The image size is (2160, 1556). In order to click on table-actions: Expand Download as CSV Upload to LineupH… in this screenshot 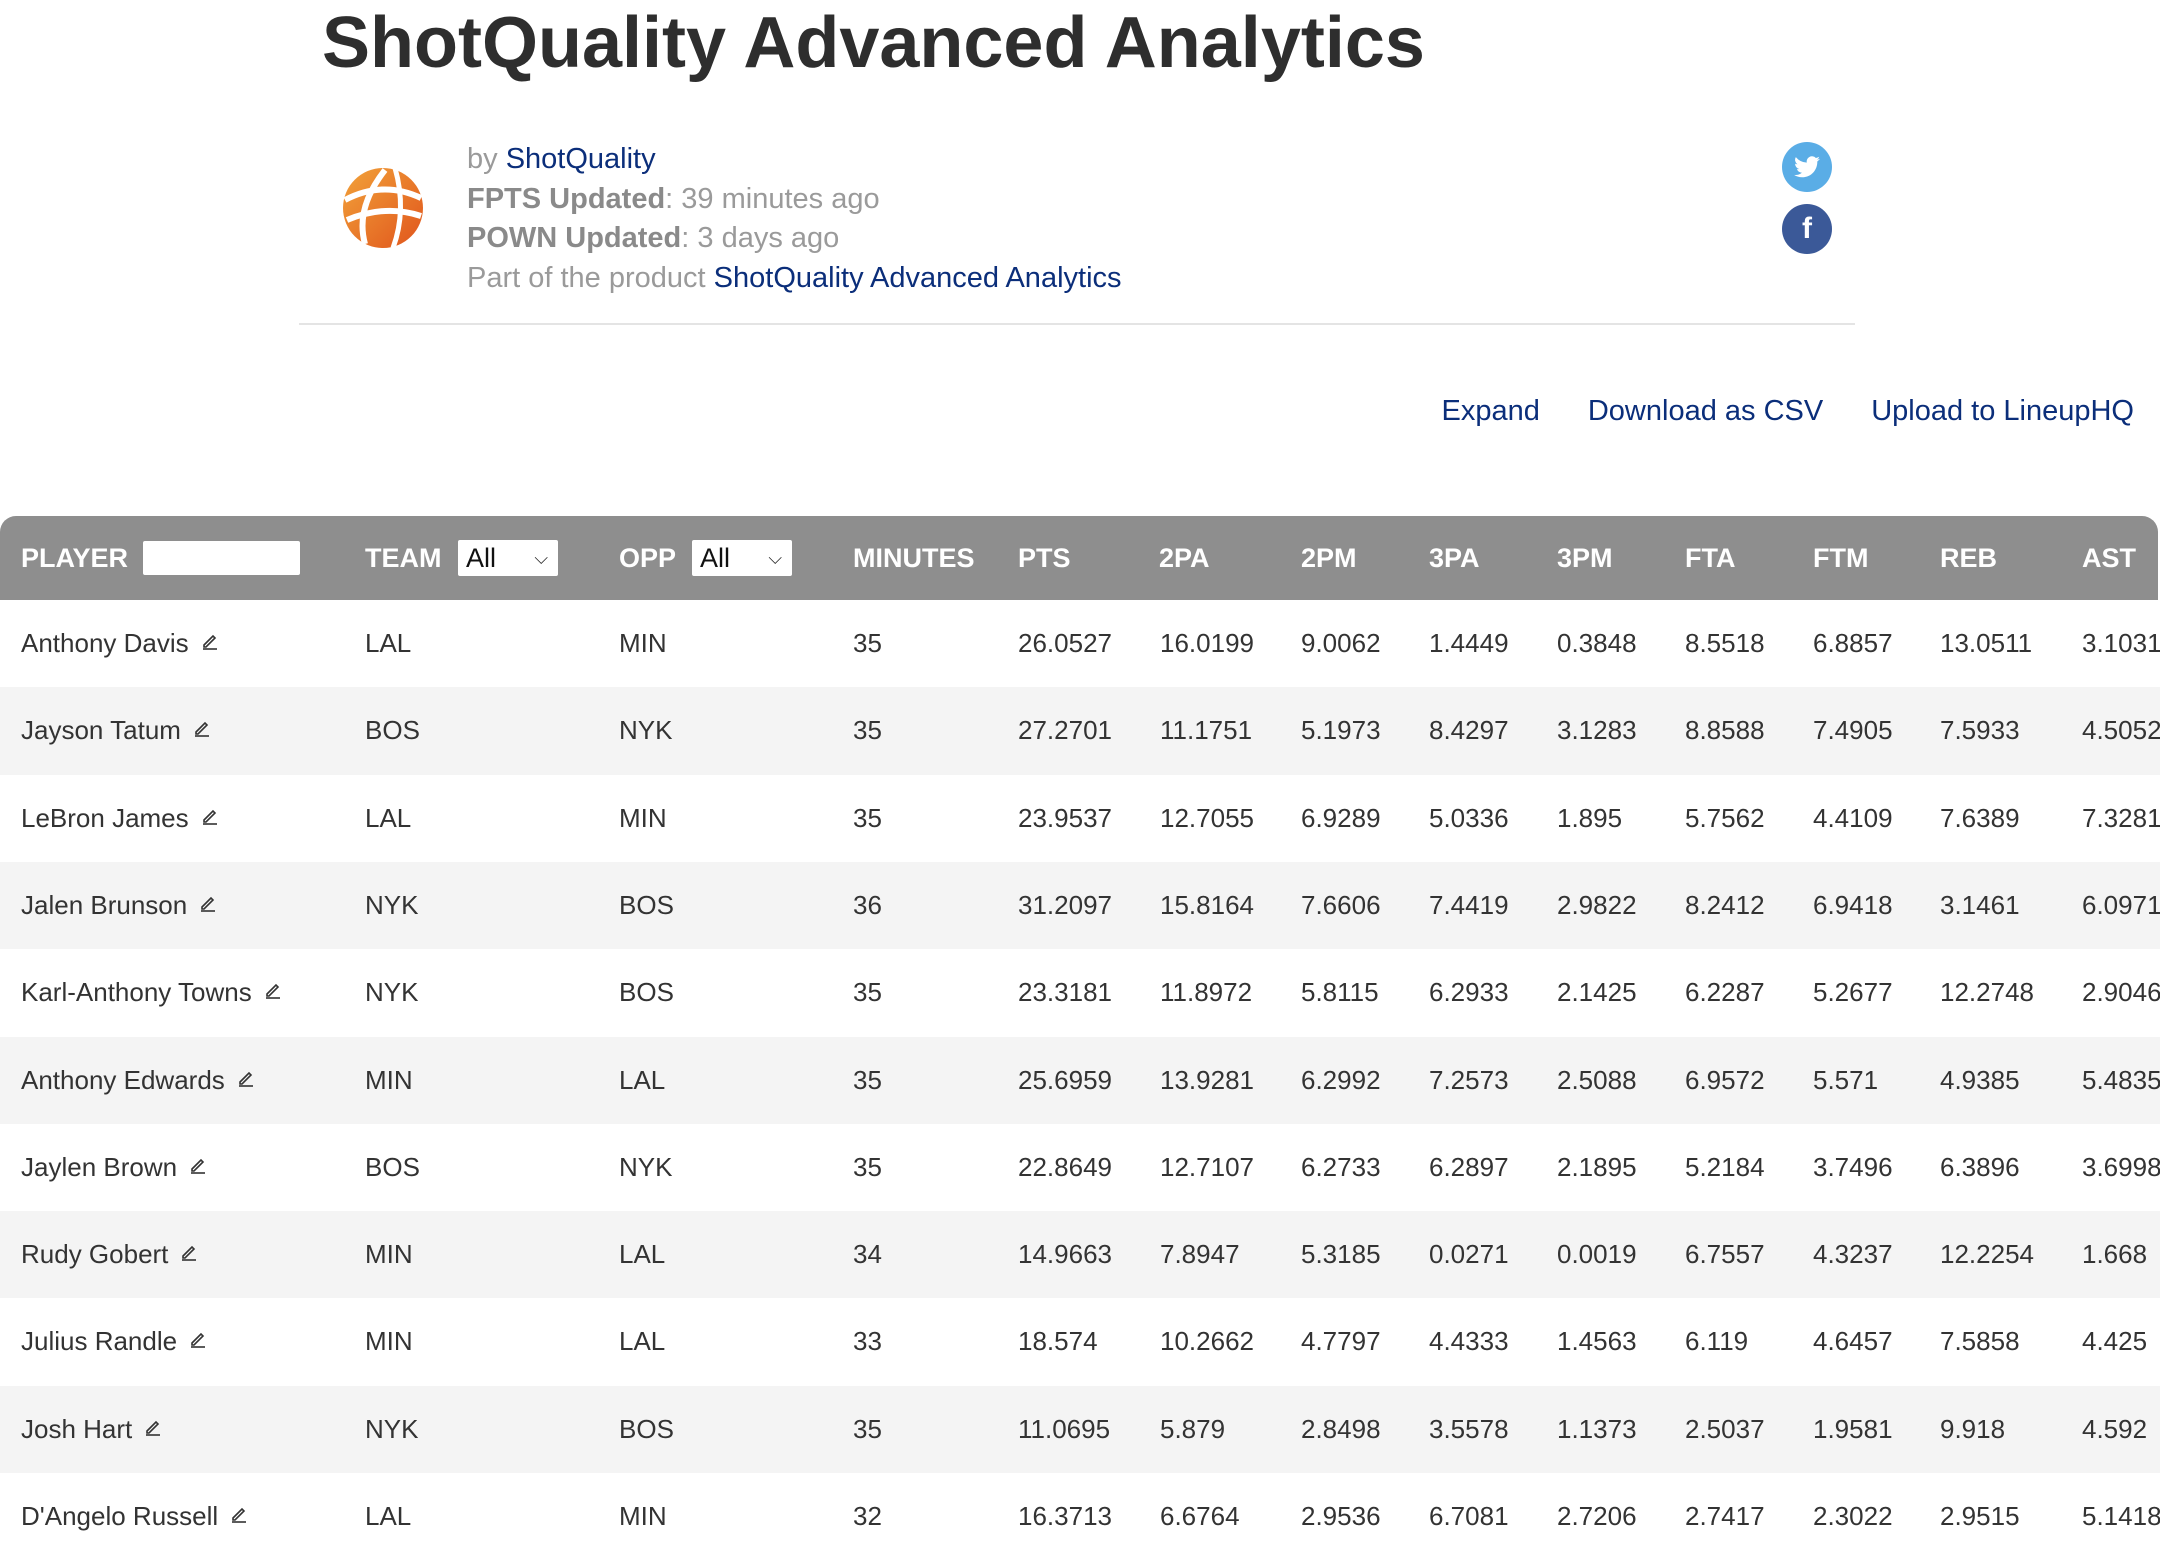, I will do `click(1788, 411)`.